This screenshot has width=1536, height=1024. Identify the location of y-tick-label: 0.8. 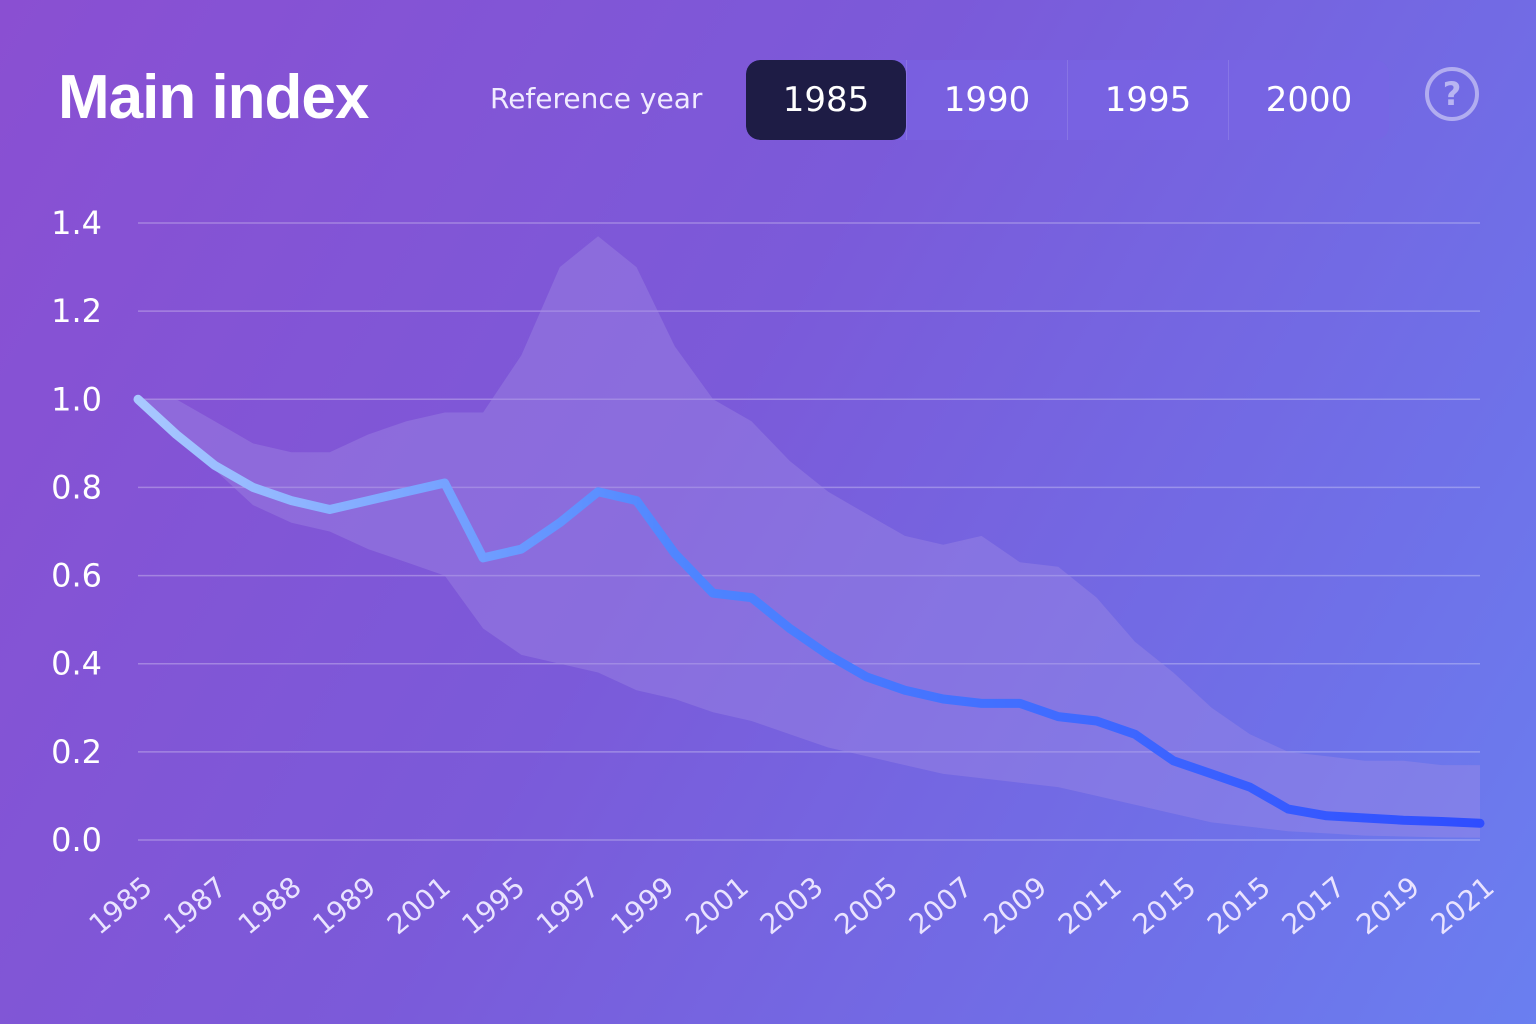
(76, 487).